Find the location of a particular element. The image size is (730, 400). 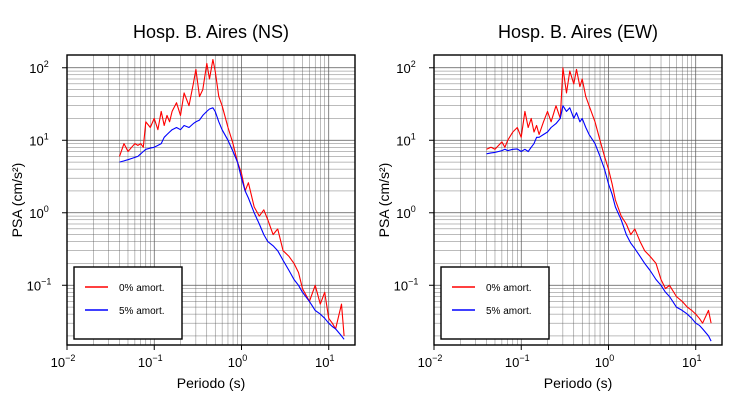

chart-title: Hosp. B. Aires (EW) is located at coordinates (578, 32).